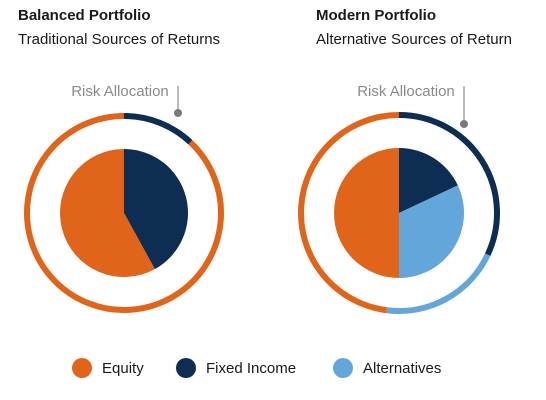  I want to click on legend-swatch-fixed-income, so click(186, 368).